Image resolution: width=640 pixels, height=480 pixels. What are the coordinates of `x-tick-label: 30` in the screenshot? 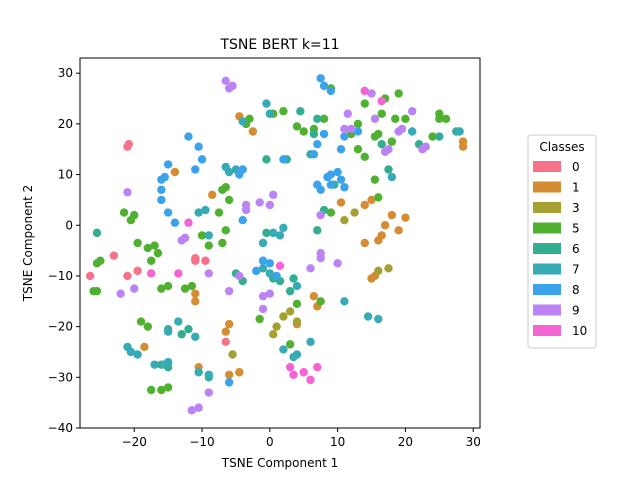 It's located at (473, 442).